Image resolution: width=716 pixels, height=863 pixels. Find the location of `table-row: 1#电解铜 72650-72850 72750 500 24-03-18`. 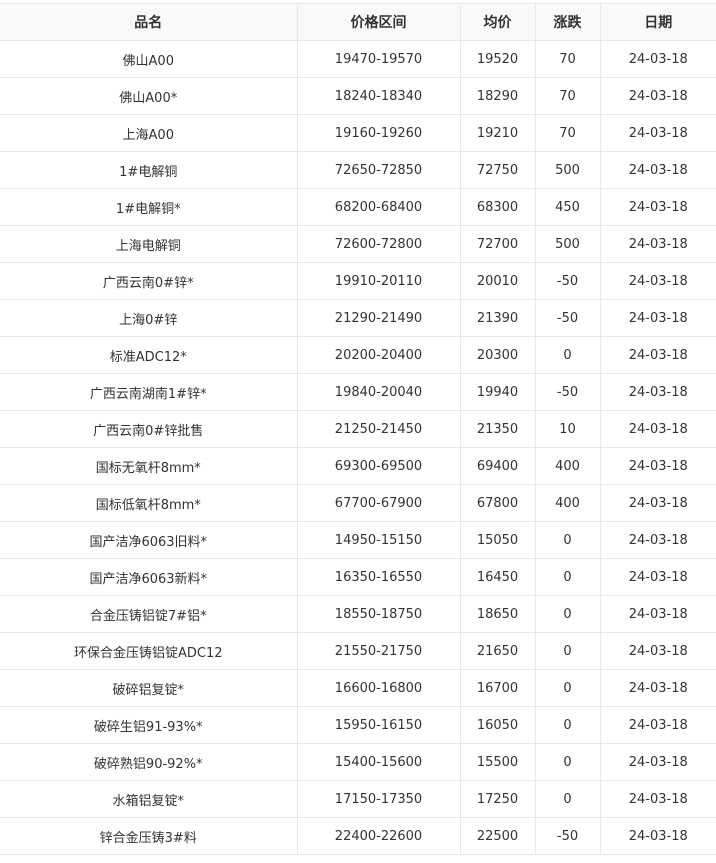

table-row: 1#电解铜 72650-72850 72750 500 24-03-18 is located at coordinates (358, 170).